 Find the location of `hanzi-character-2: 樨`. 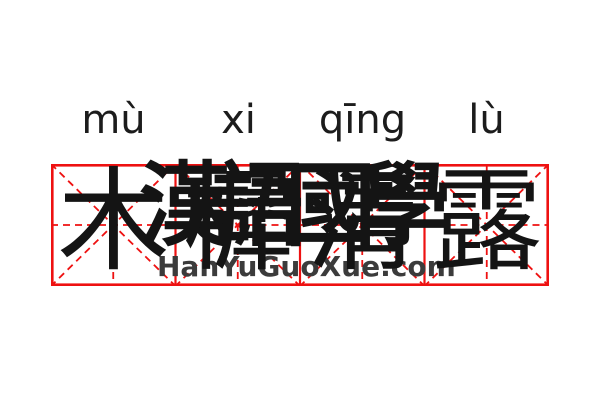

hanzi-character-2: 樨 is located at coordinates (238, 223).